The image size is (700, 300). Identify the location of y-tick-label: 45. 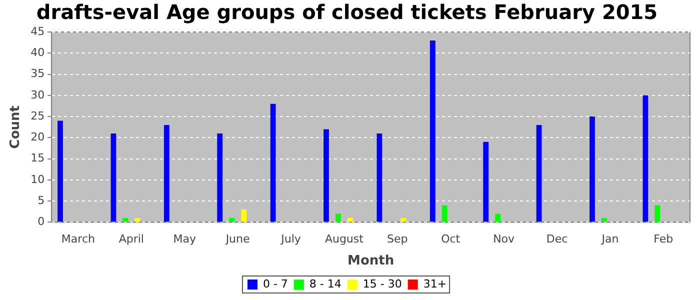
(37, 31).